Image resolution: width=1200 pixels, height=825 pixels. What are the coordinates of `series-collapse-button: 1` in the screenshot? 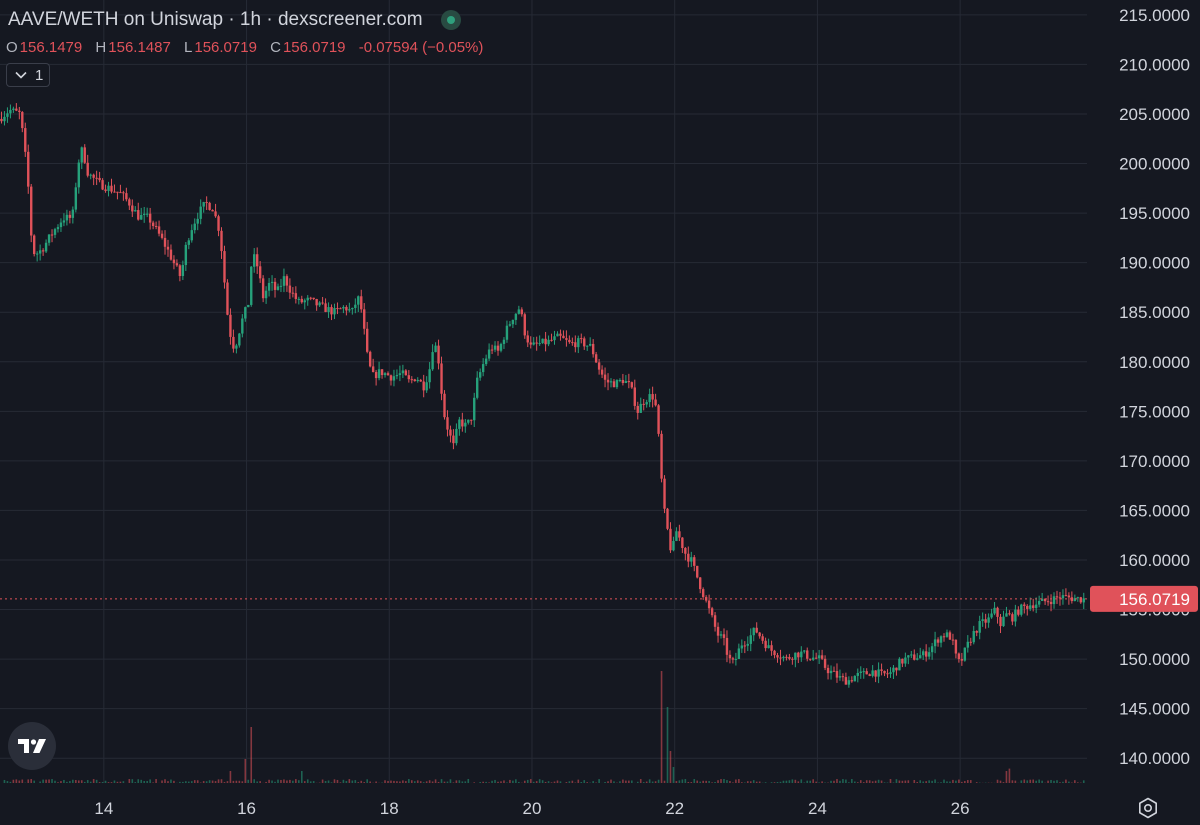 It's located at (28, 75).